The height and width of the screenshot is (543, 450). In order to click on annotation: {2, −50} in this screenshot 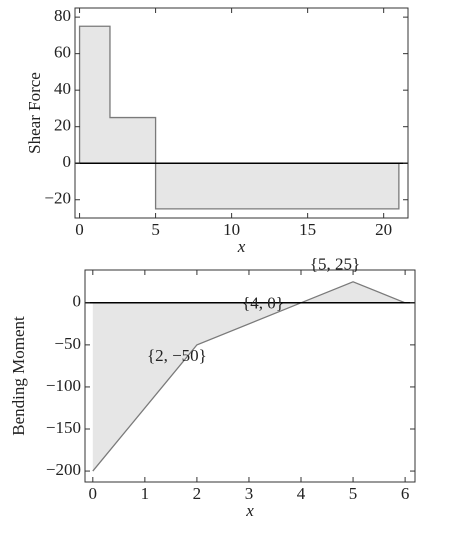, I will do `click(177, 355)`.